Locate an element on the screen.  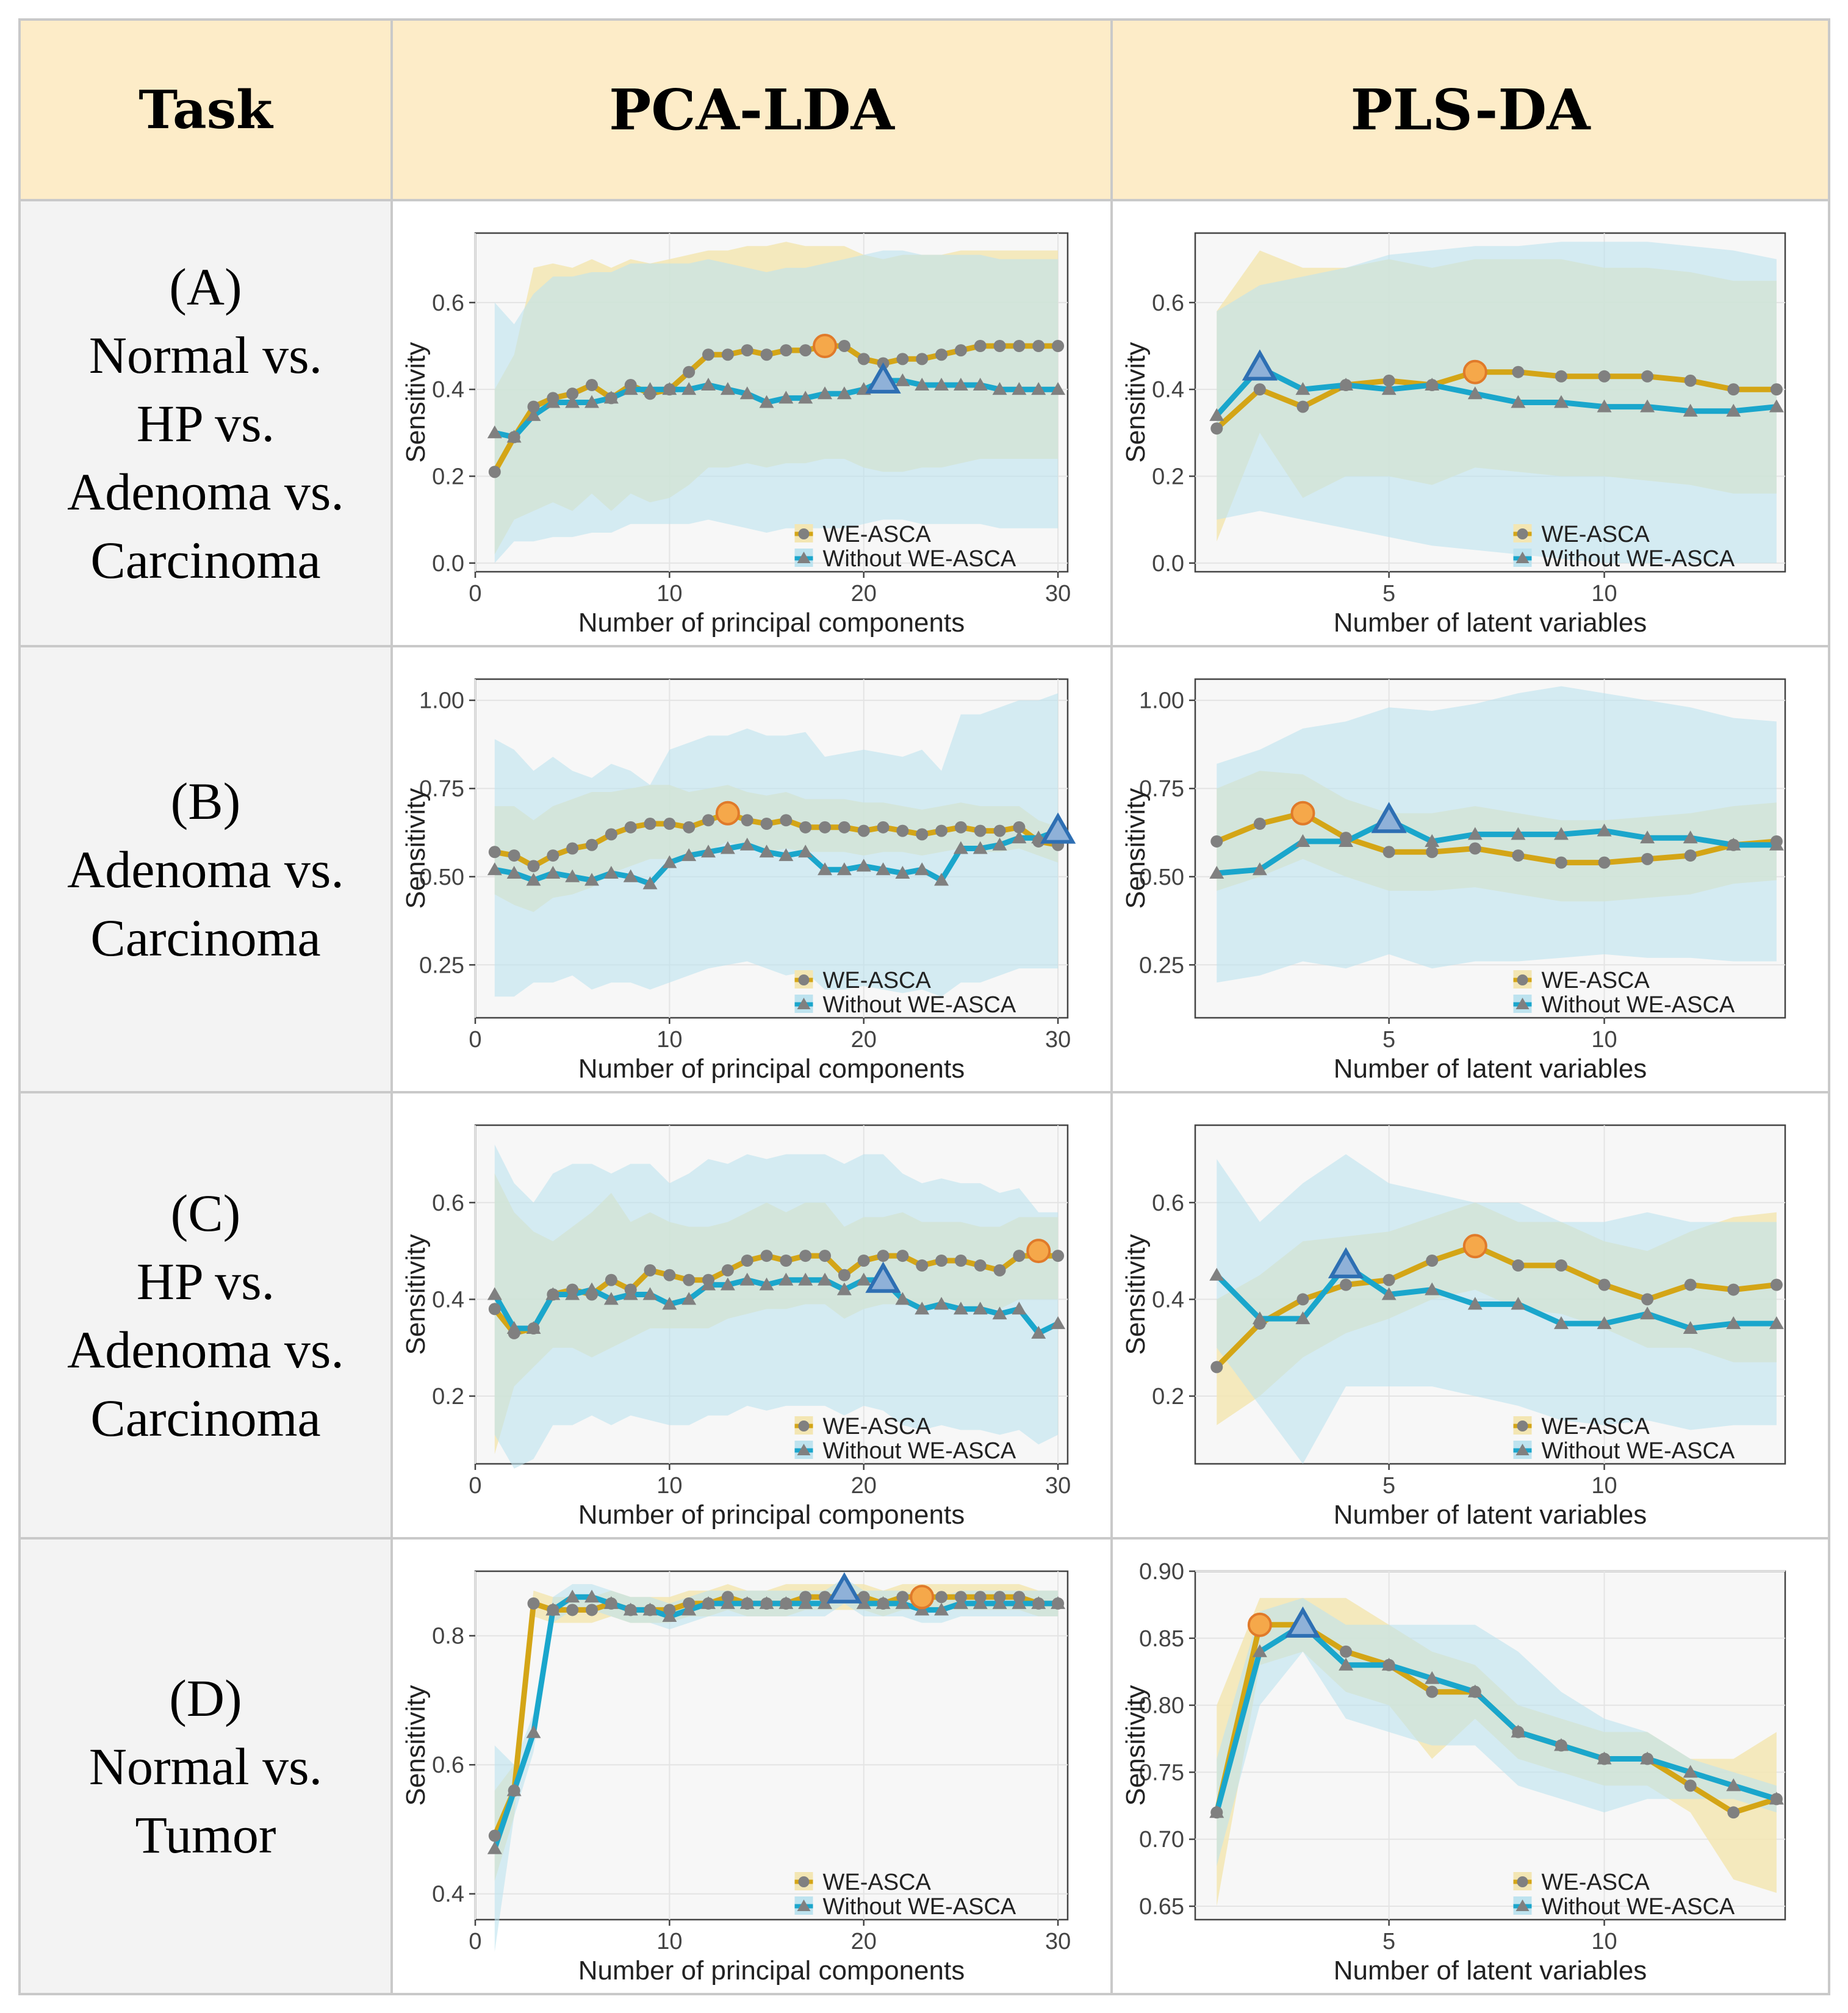
without-we-asca-line is located at coordinates (1495, 391).